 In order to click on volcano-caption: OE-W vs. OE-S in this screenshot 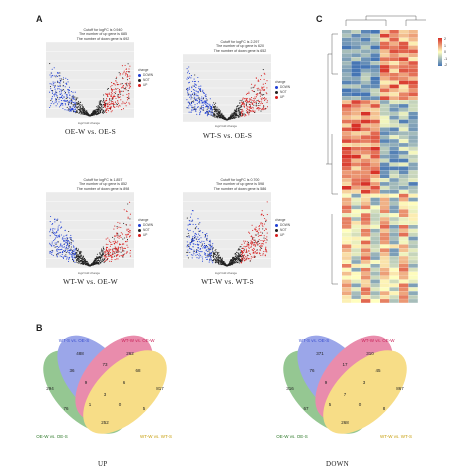, I will do `click(90, 131)`.